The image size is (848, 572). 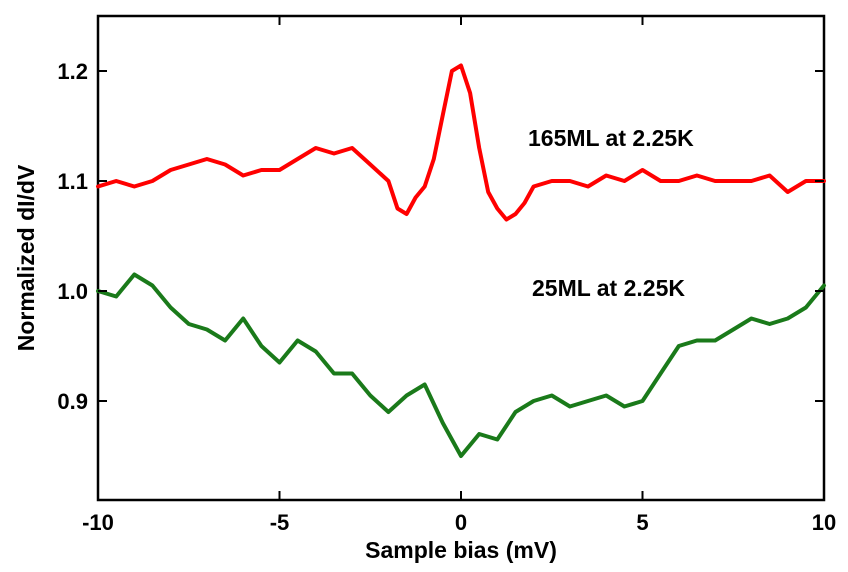 I want to click on y-tick-label: 1.0, so click(x=72, y=291).